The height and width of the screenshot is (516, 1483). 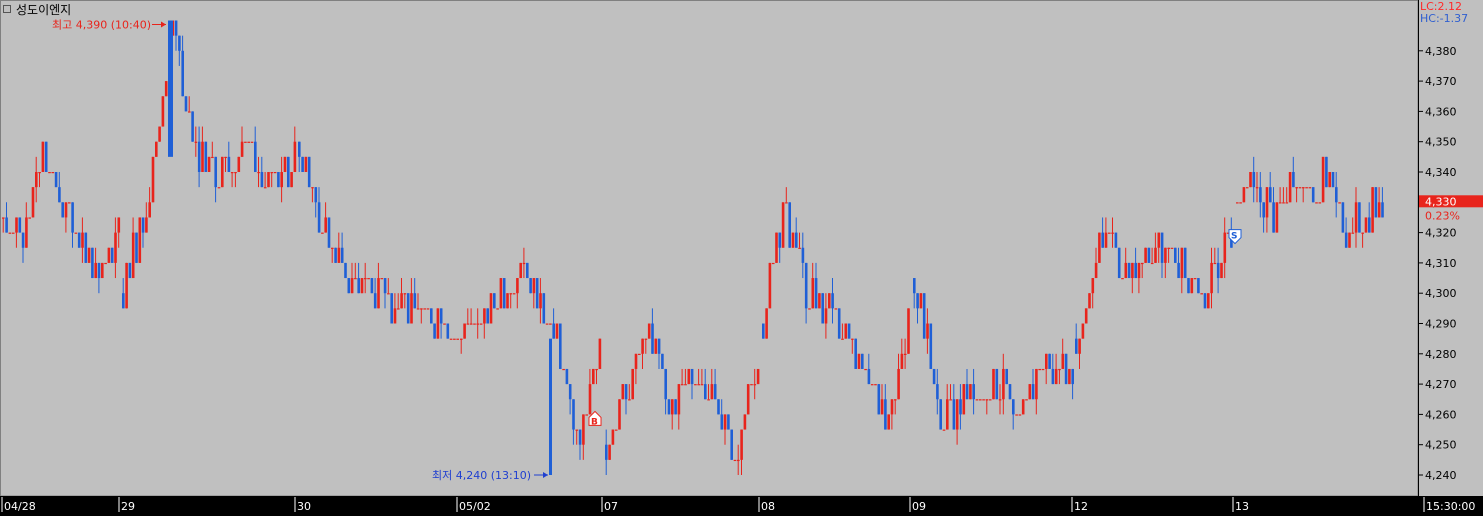 I want to click on current-price-tag, so click(x=1451, y=201).